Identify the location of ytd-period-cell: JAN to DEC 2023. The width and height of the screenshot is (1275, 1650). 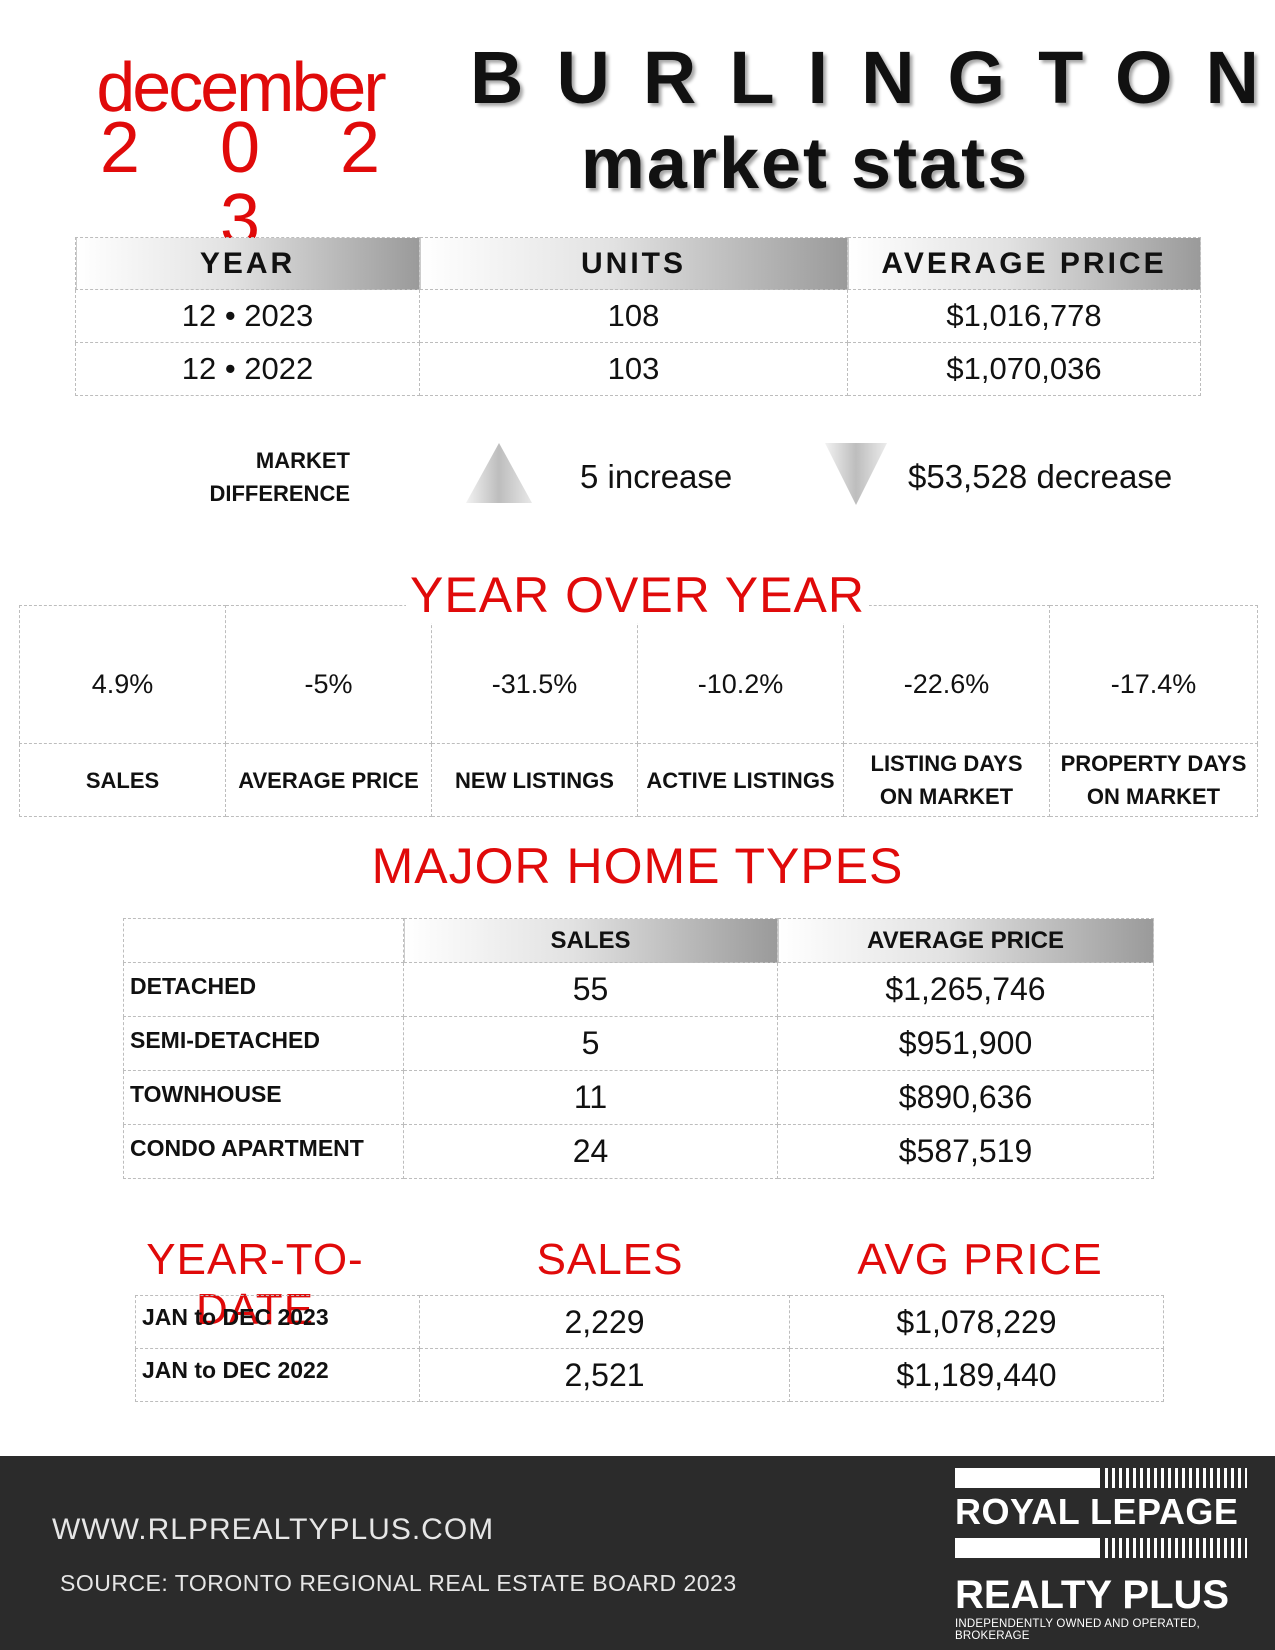
(277, 1322).